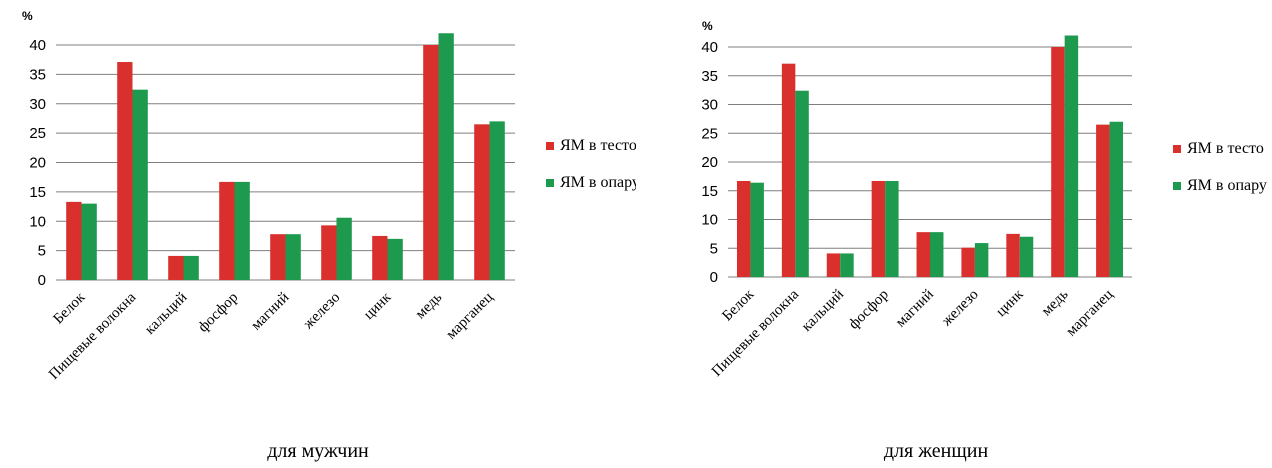  I want to click on chart-caption-men: для мужчин, so click(318, 451).